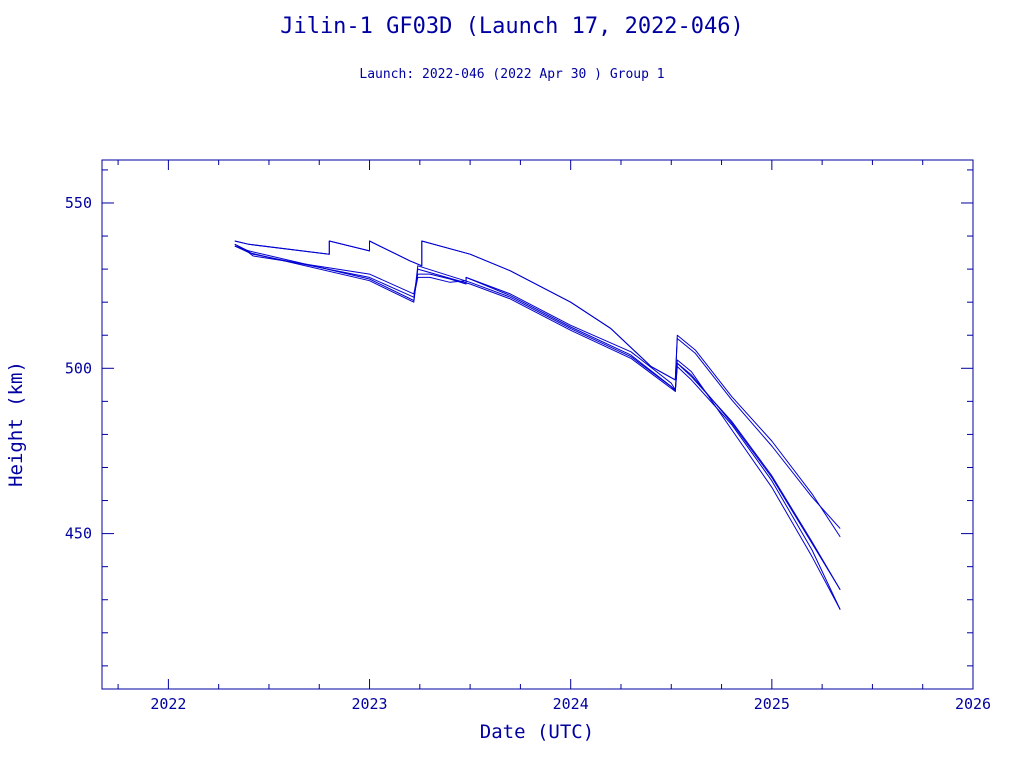 Image resolution: width=1024 pixels, height=768 pixels. Describe the element at coordinates (512, 26) in the screenshot. I see `chart-title: Jilin-1 GF03D (Launch 17, 2022-046)` at that location.